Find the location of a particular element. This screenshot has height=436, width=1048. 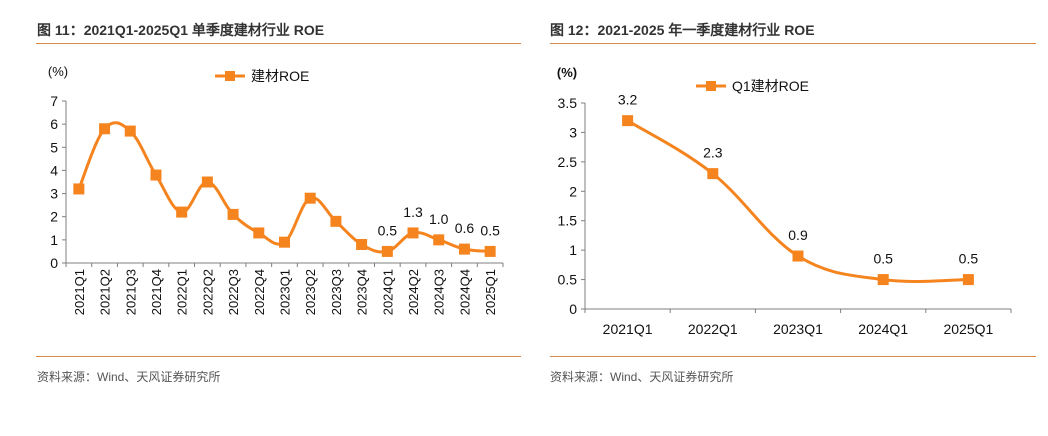

right-x-tick-label: 2021Q1 is located at coordinates (628, 329).